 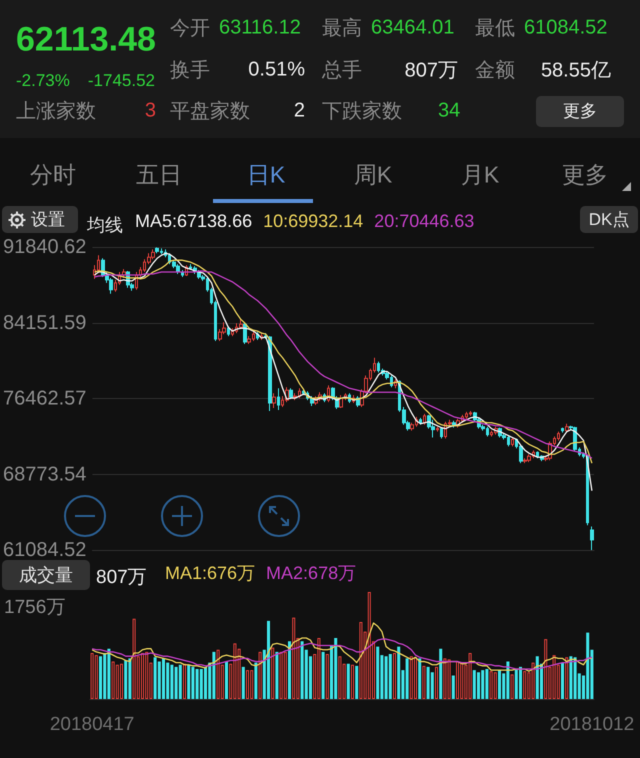 I want to click on text: DK点, so click(x=609, y=219).